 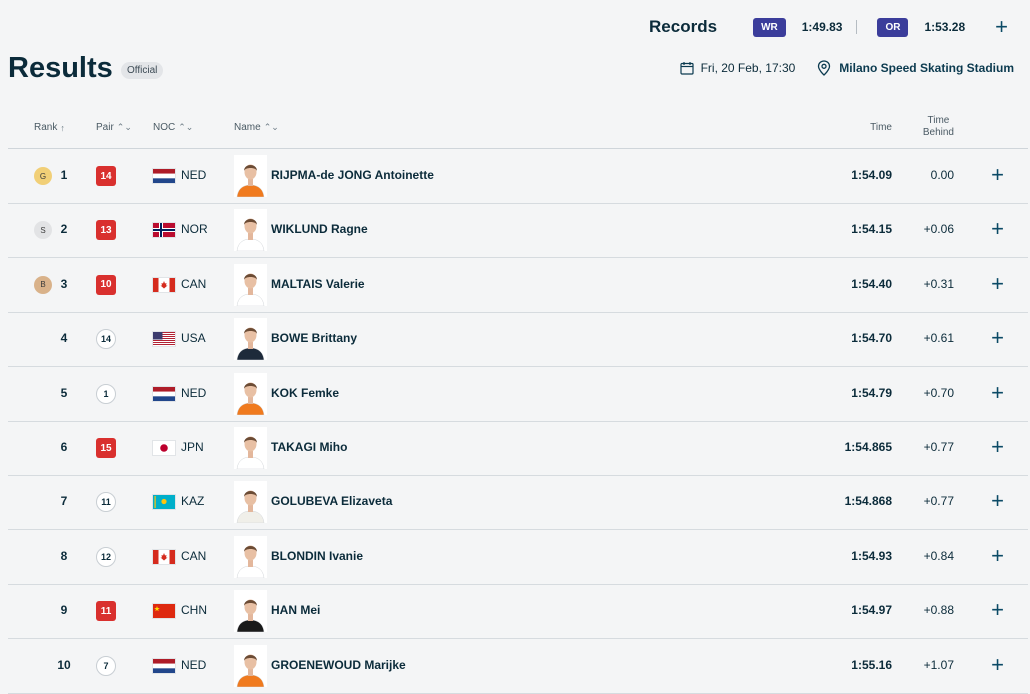 I want to click on table-row: S 2 13 NOR WIKLUND Ragne 1:54.15 +0.06 +, so click(x=518, y=231).